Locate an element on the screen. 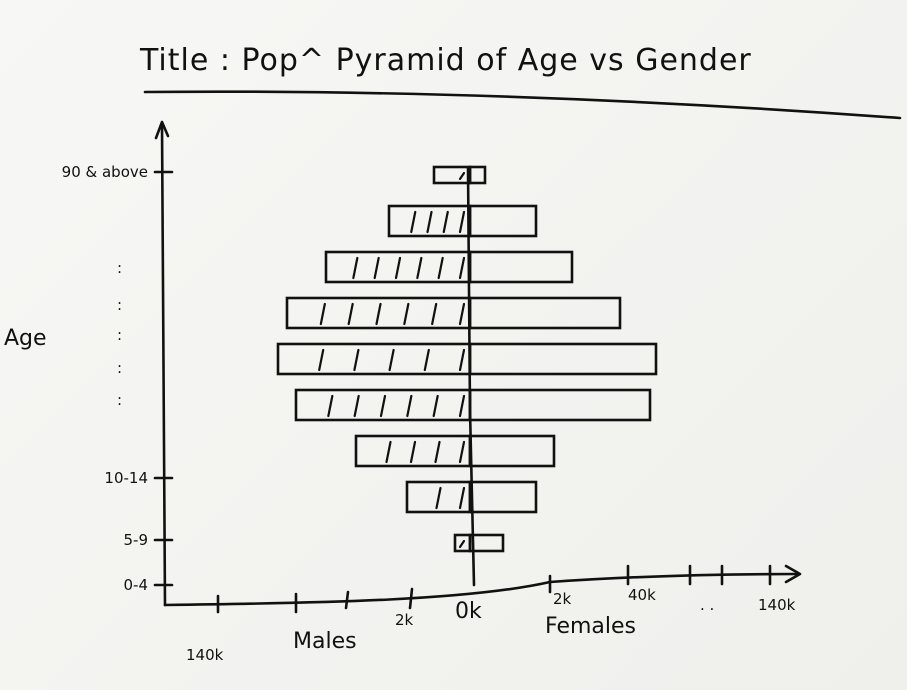 This screenshot has width=907, height=690. y-tick-label: 10-14 is located at coordinates (126, 478).